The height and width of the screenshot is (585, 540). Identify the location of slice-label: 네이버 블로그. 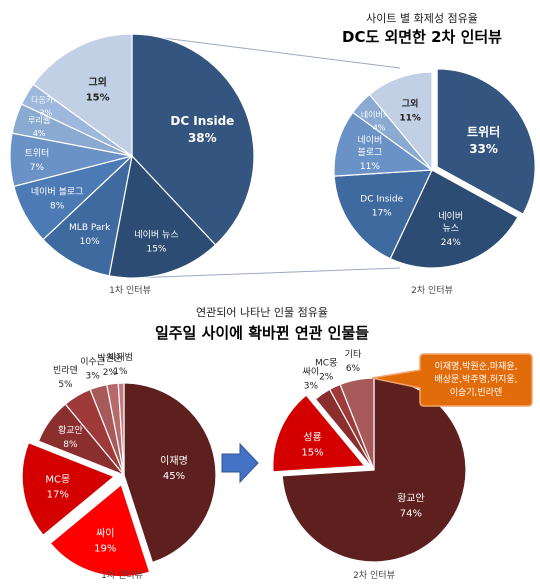
(57, 191).